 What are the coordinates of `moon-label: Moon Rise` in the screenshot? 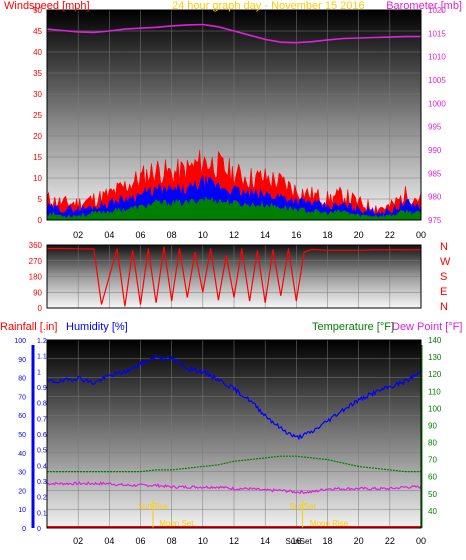 It's located at (329, 523).